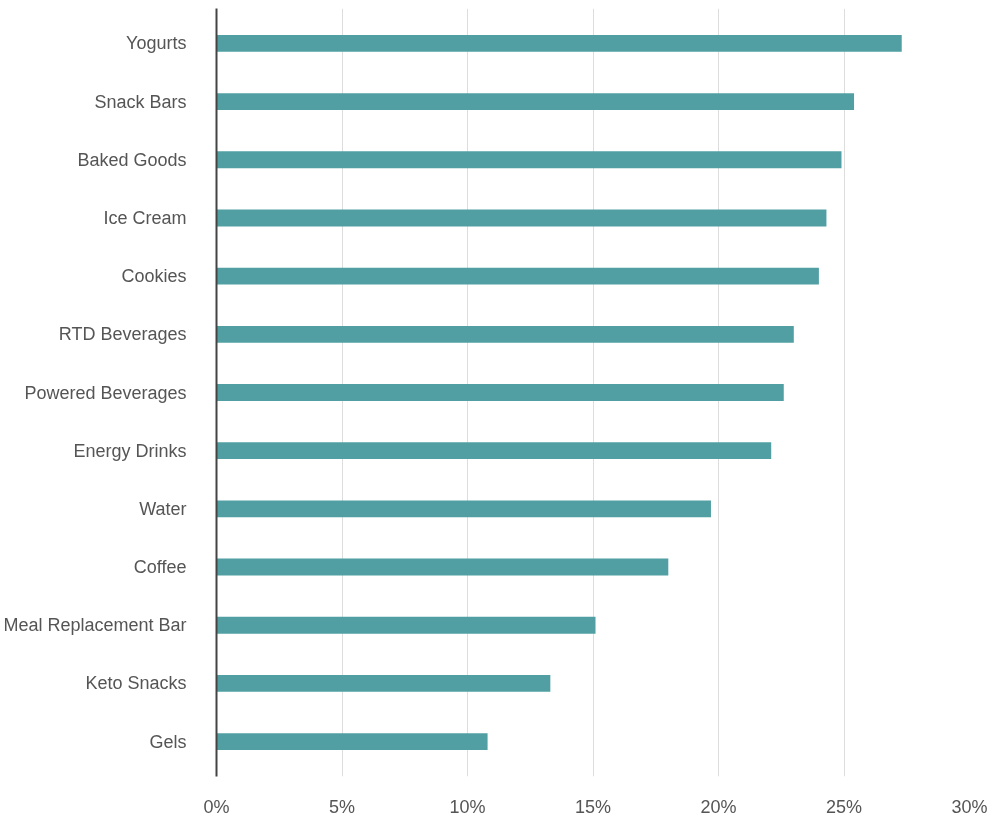 The image size is (1003, 819). What do you see at coordinates (160, 567) in the screenshot?
I see `y-tick-label: Coffee` at bounding box center [160, 567].